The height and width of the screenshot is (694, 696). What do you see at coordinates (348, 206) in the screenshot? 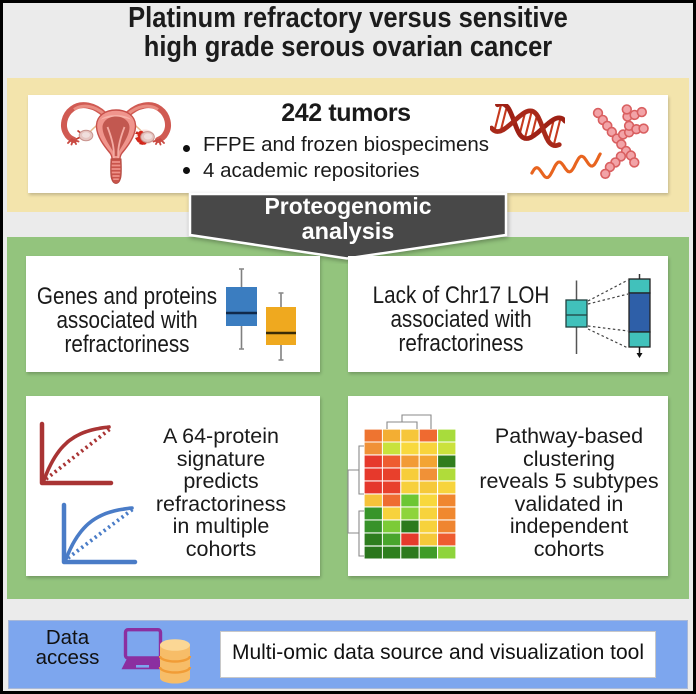
I see `svg-text: Proteogenomic` at bounding box center [348, 206].